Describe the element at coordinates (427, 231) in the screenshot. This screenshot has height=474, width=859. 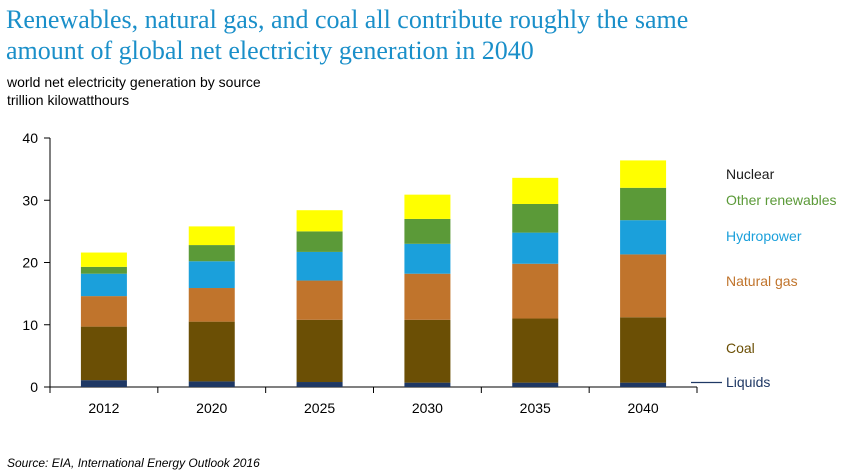
I see `bar-other-renewables-2030` at that location.